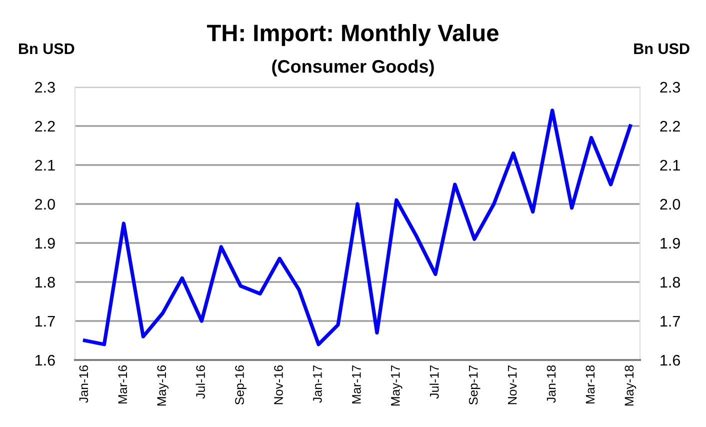 The image size is (706, 427). Describe the element at coordinates (670, 282) in the screenshot. I see `y2-tick-label: 1.8` at that location.